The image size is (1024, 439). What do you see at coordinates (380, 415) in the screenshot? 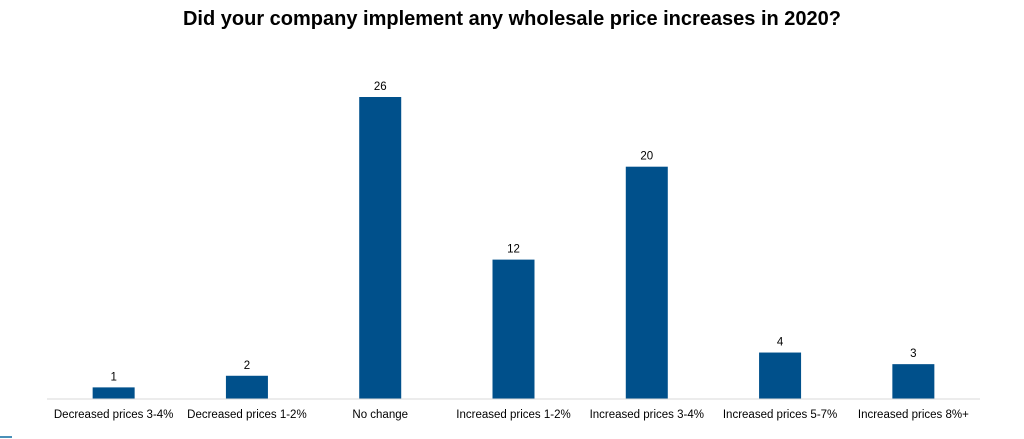
I see `x-tick-label-3: No change` at bounding box center [380, 415].